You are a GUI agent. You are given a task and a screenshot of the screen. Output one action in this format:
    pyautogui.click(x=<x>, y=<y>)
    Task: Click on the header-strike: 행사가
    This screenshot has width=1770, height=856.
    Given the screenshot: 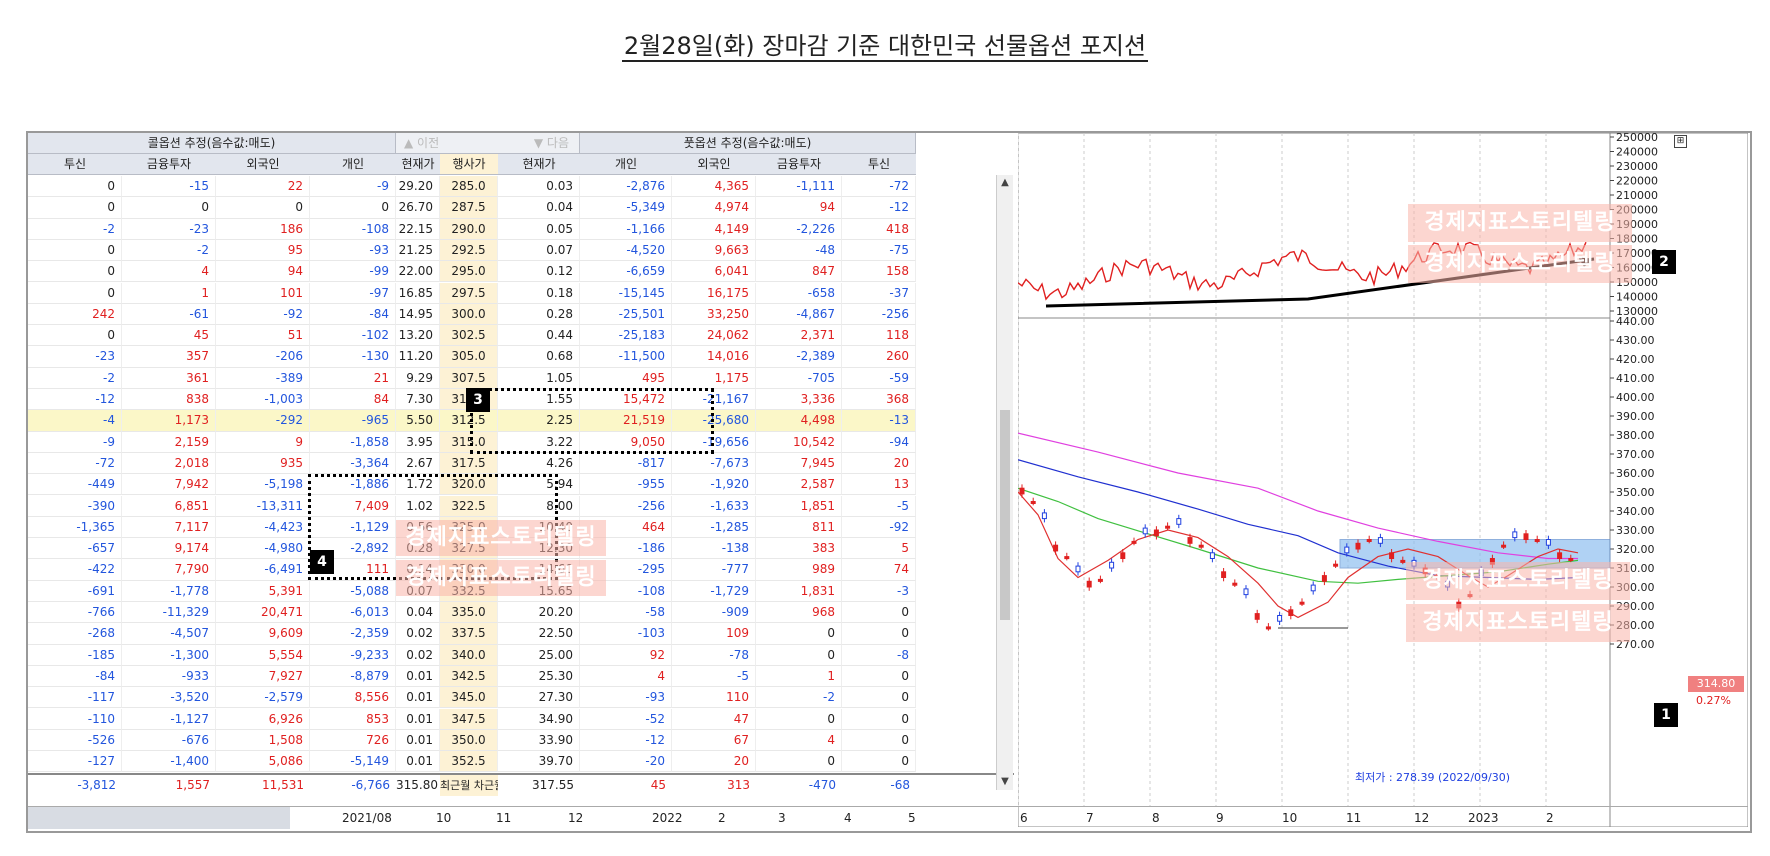 What is the action you would take?
    pyautogui.click(x=469, y=165)
    